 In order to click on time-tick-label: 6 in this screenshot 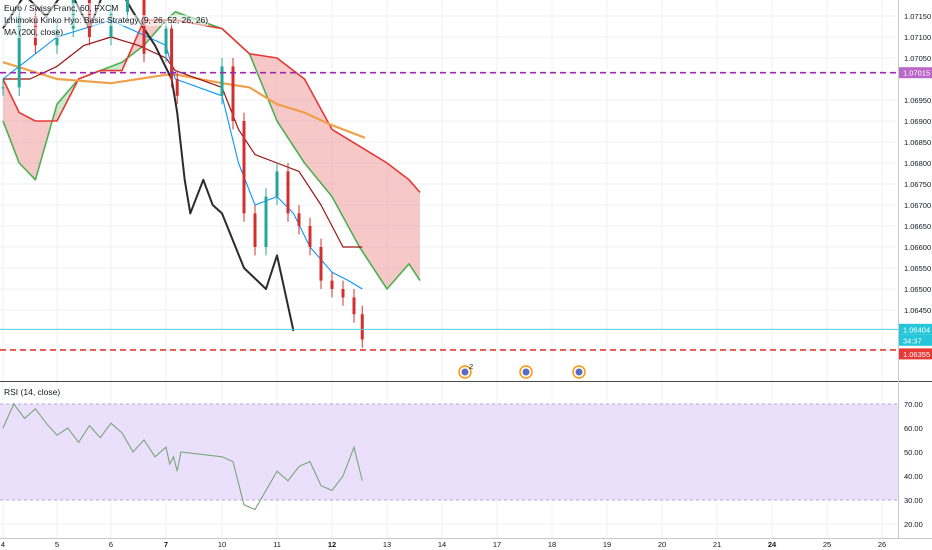, I will do `click(111, 544)`.